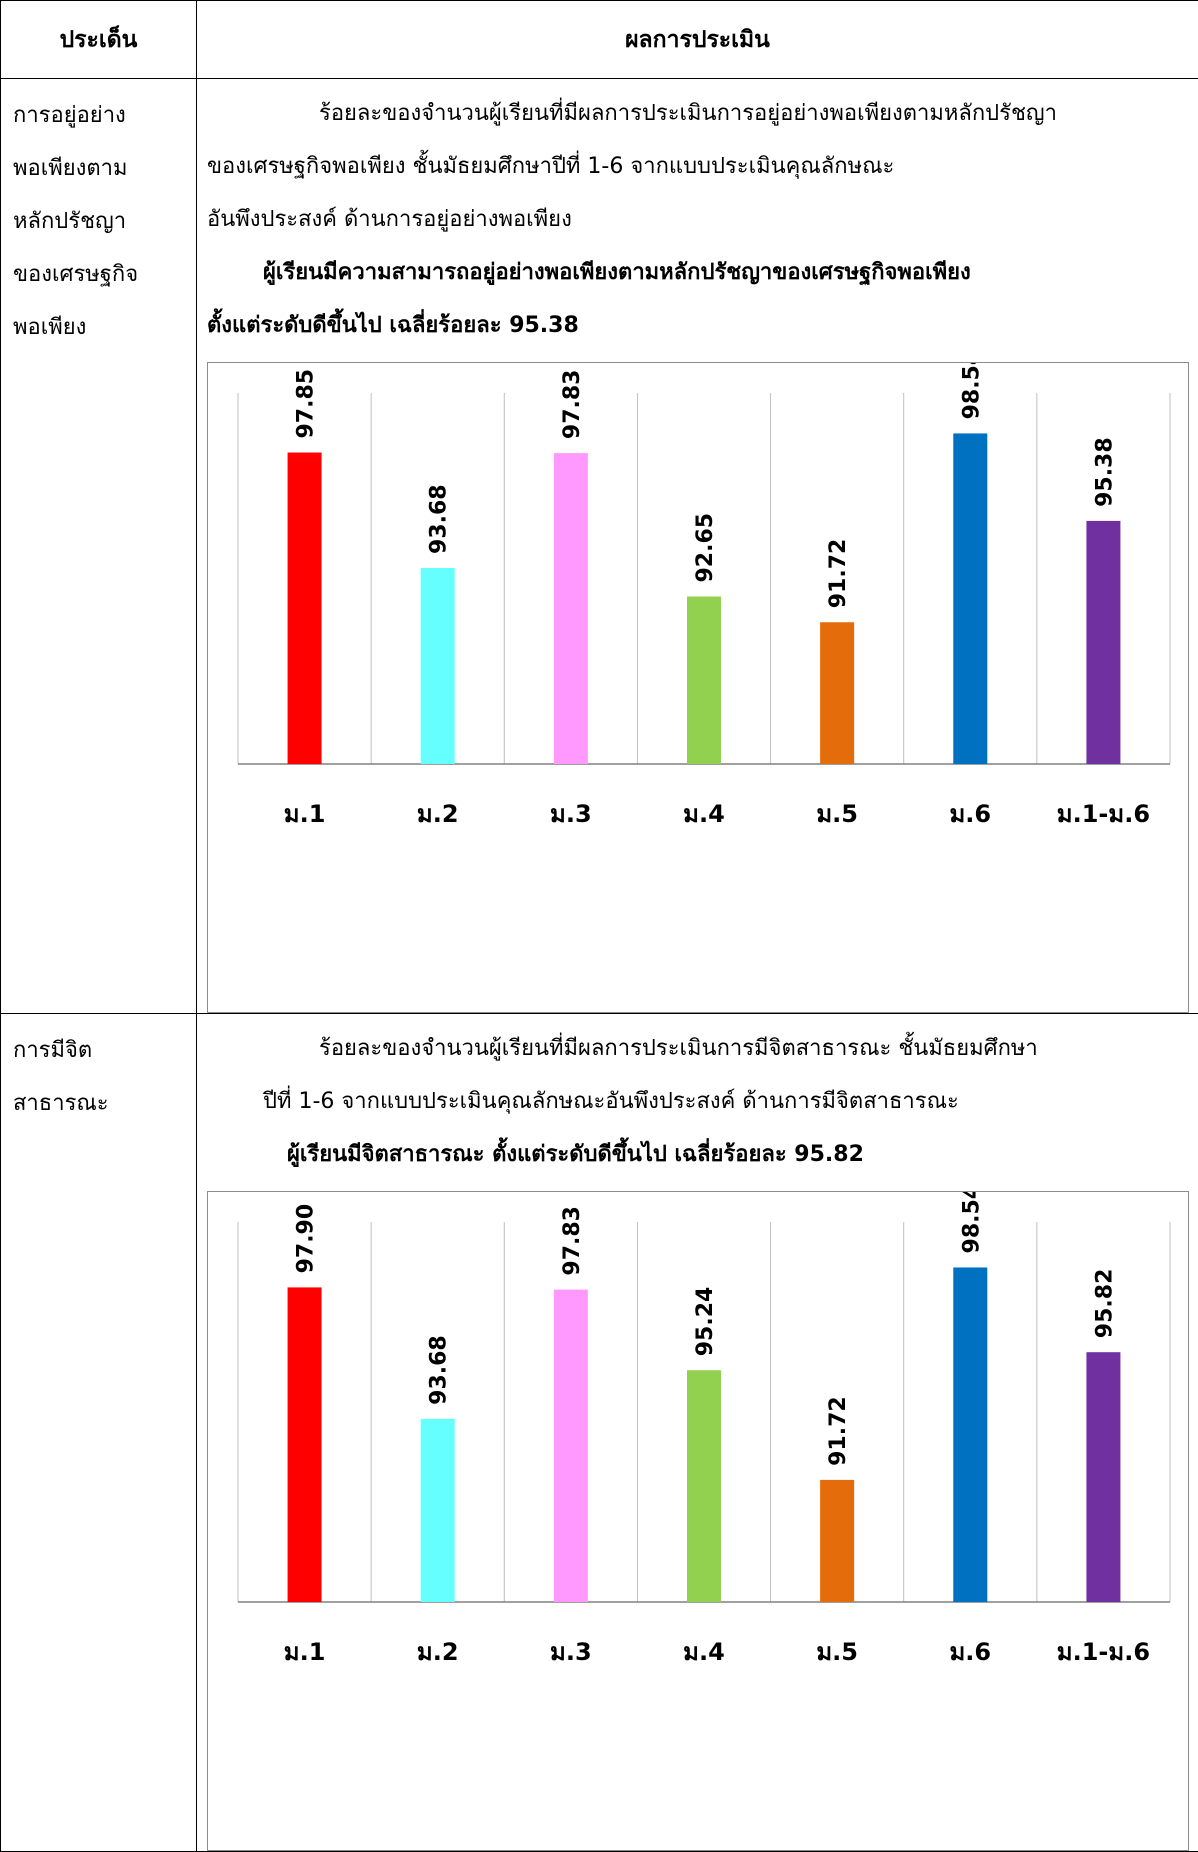  I want to click on topic-line: สาธารณะ, so click(104, 1103).